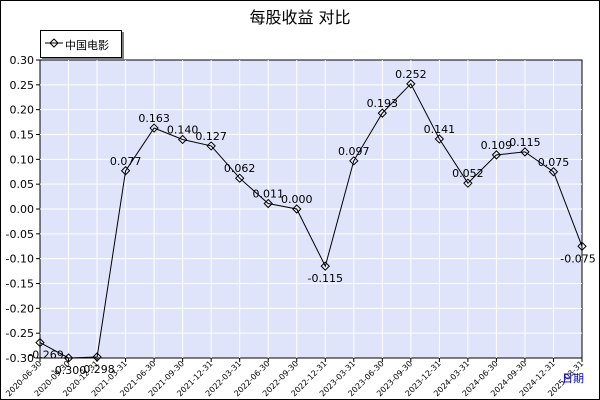  Describe the element at coordinates (22, 209) in the screenshot. I see `y-tick-label: 0.00` at that location.